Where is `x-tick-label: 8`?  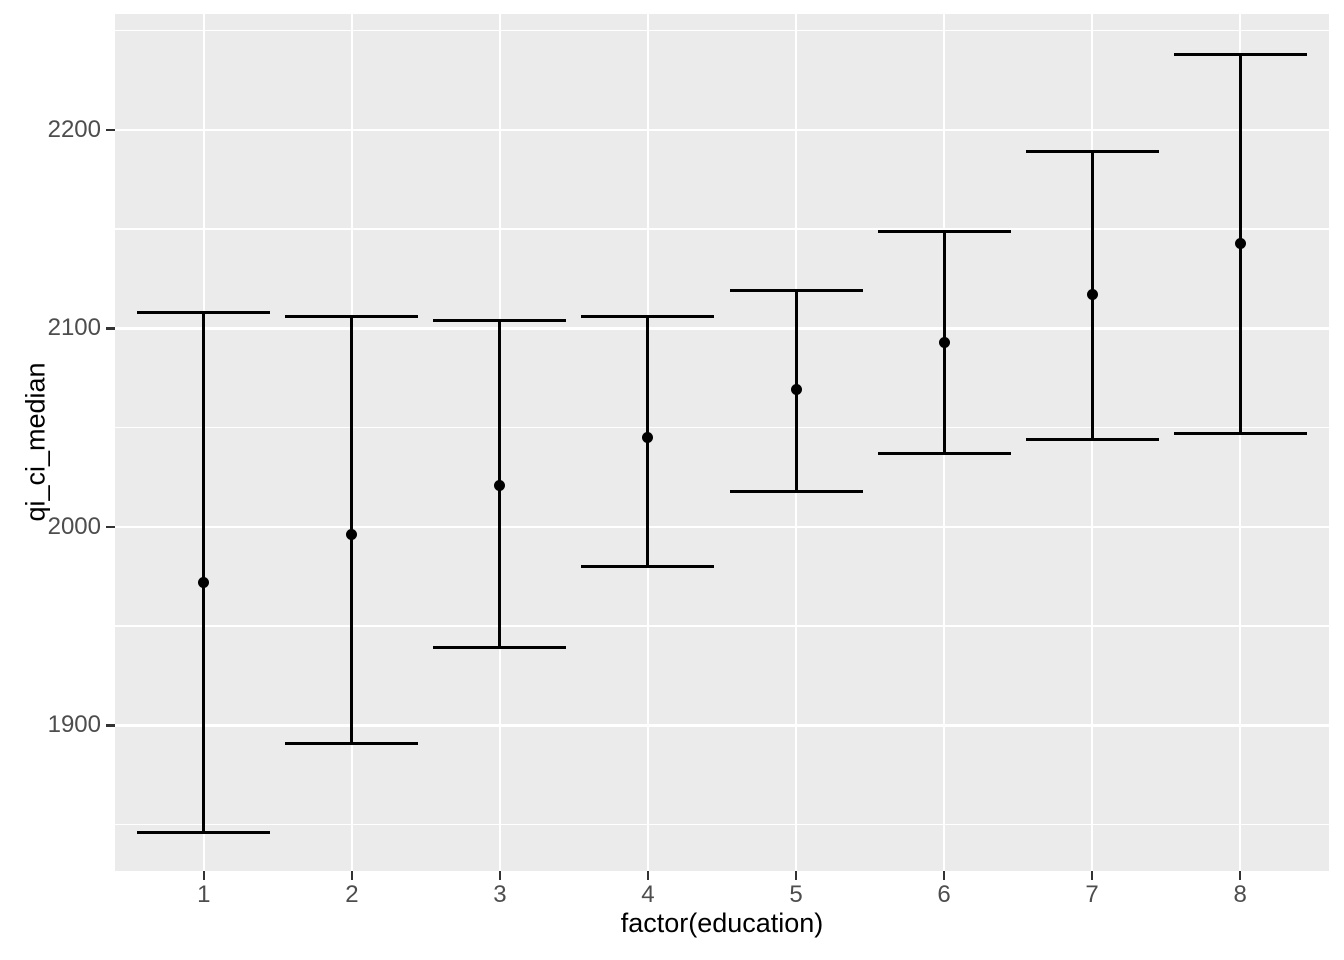
x-tick-label: 8 is located at coordinates (1240, 894).